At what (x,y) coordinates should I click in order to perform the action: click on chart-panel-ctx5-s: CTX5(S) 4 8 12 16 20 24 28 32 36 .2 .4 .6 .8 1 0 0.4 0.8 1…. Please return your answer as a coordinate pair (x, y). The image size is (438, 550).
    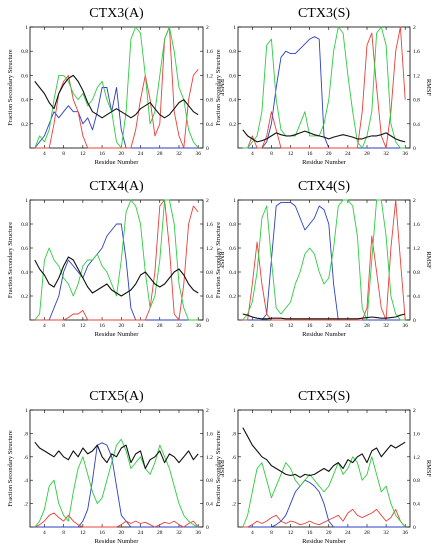
    Looking at the image, I should click on (323, 467).